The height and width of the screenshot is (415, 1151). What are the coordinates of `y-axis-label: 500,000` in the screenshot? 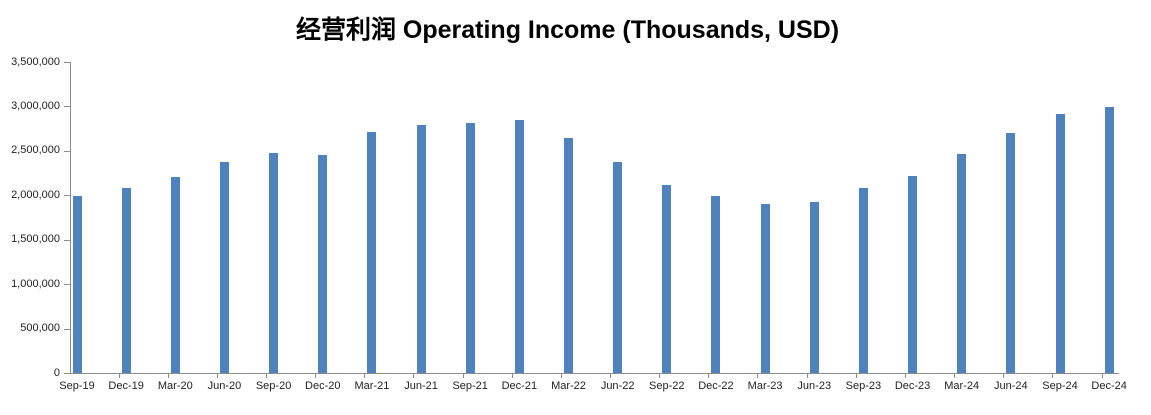 It's located at (40, 328).